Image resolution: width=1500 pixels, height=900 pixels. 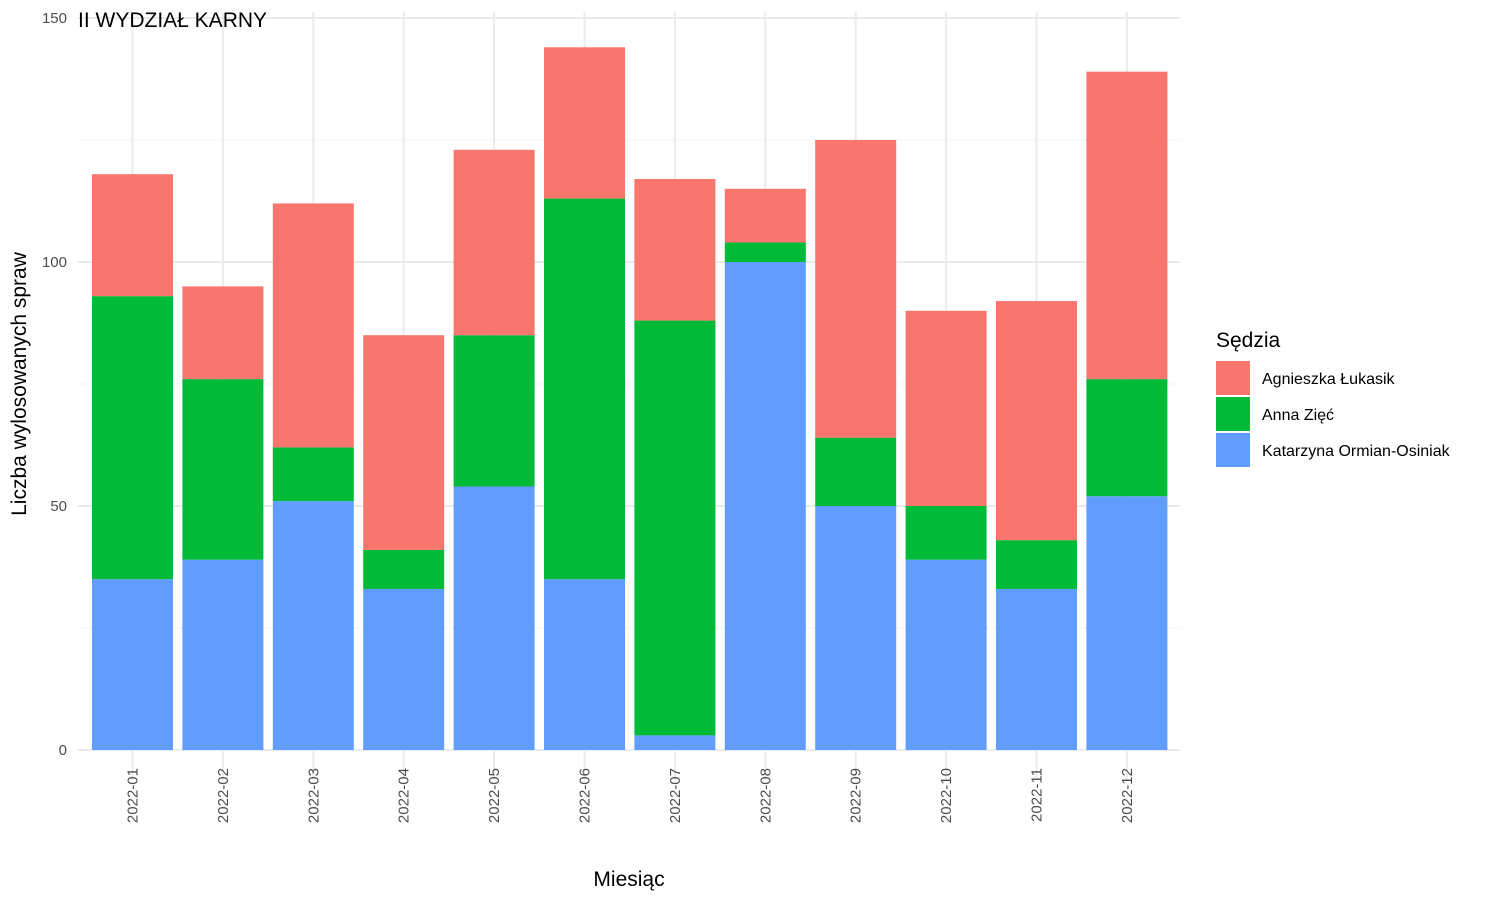 I want to click on x-tick-label: 2022-10, so click(x=946, y=795).